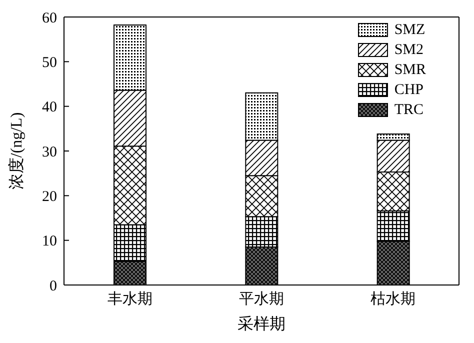  Describe the element at coordinates (49, 62) in the screenshot. I see `y-tick-label: 50` at that location.